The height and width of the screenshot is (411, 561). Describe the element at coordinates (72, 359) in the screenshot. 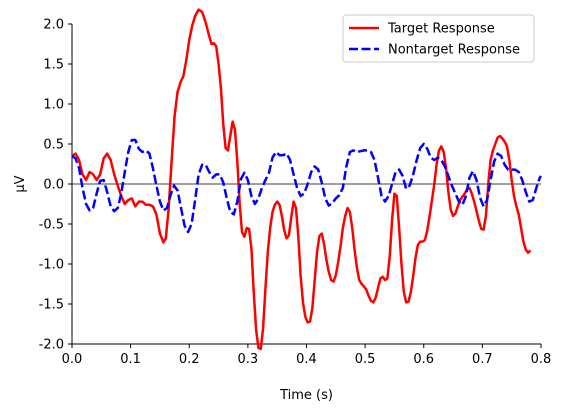

I see `x-tick-label: 0.0` at that location.